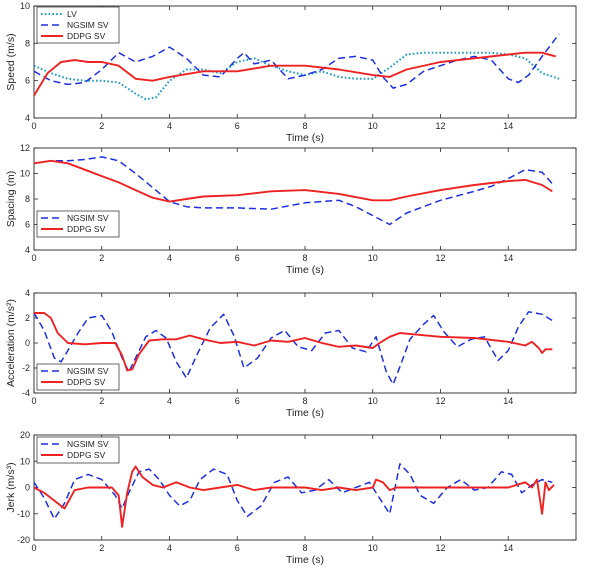 Image resolution: width=594 pixels, height=568 pixels. I want to click on y-tick-label: 20, so click(25, 435).